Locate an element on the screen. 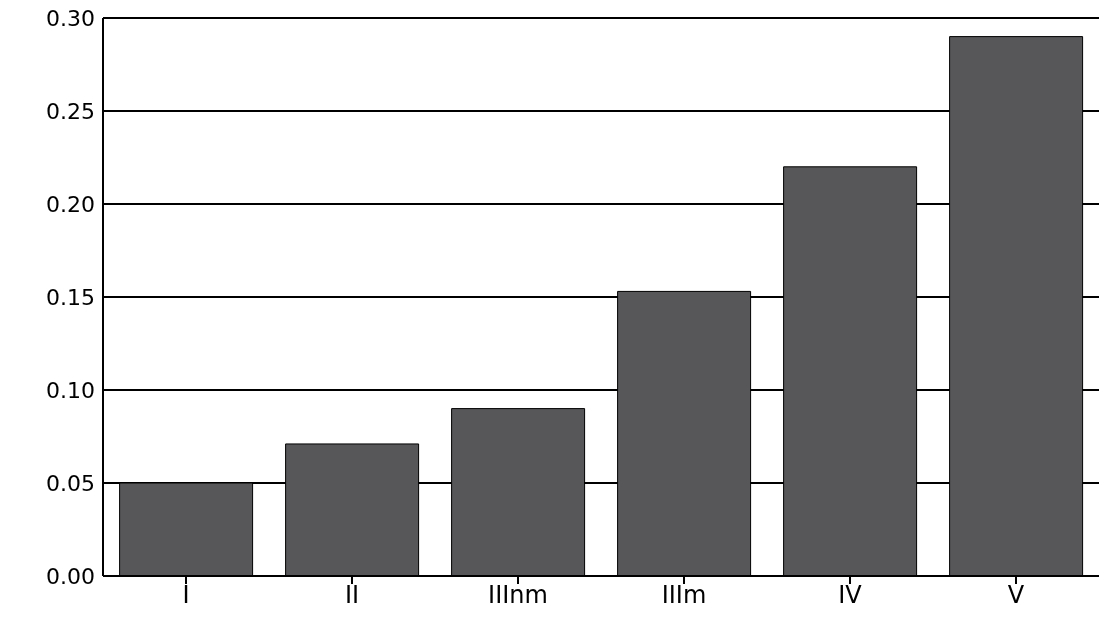 The width and height of the screenshot is (1107, 634). y-tick-label: 0.20 is located at coordinates (70, 204).